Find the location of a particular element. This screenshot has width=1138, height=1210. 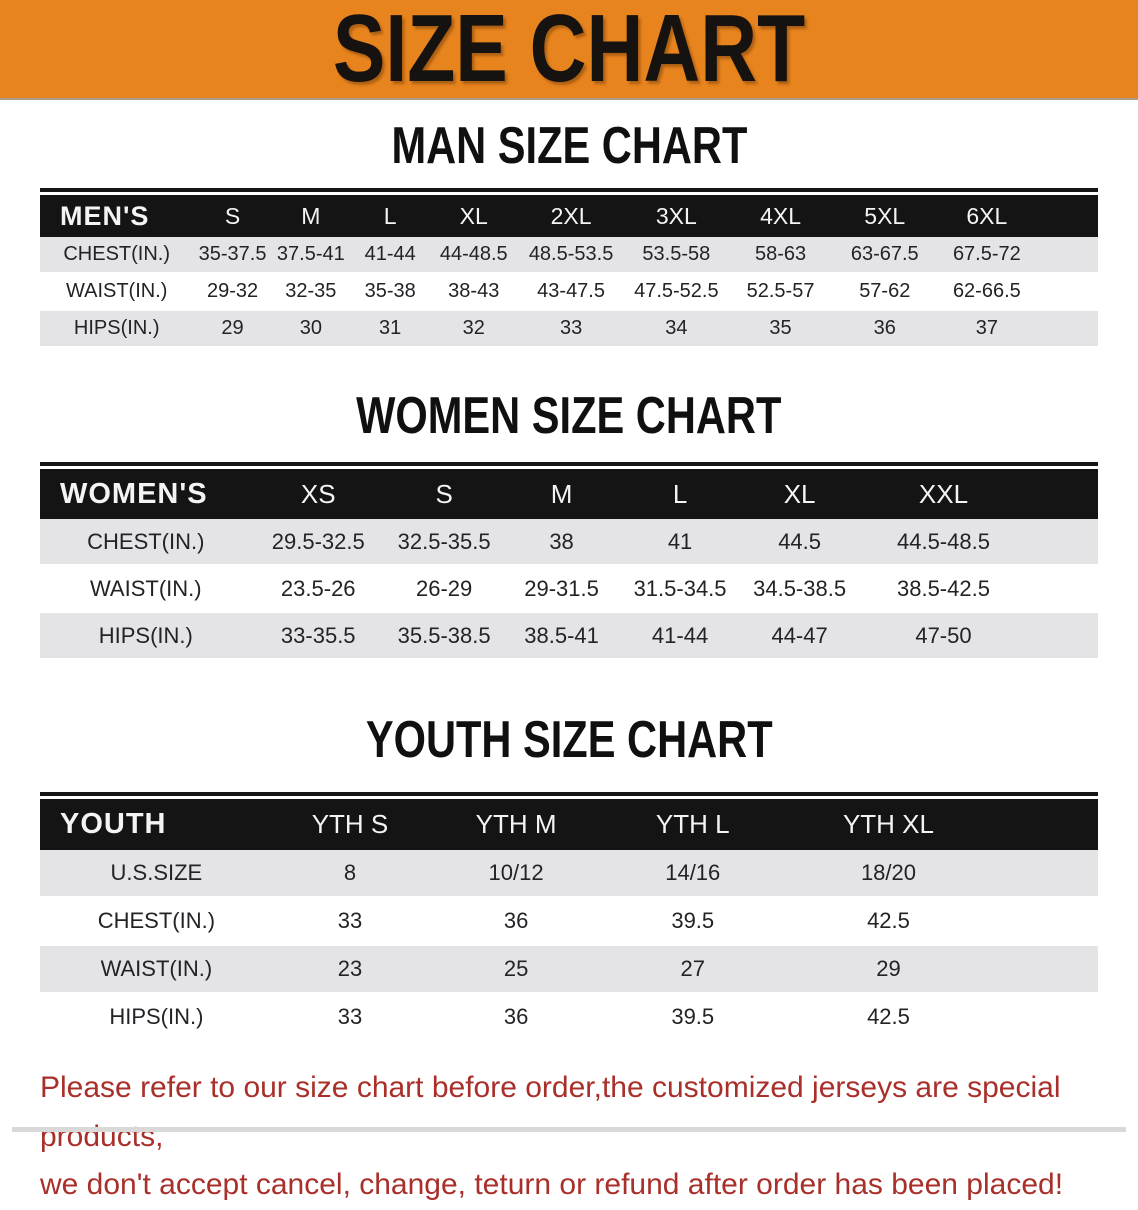

youth-section-heading: YOUTH SIZE CHART is located at coordinates (569, 740).